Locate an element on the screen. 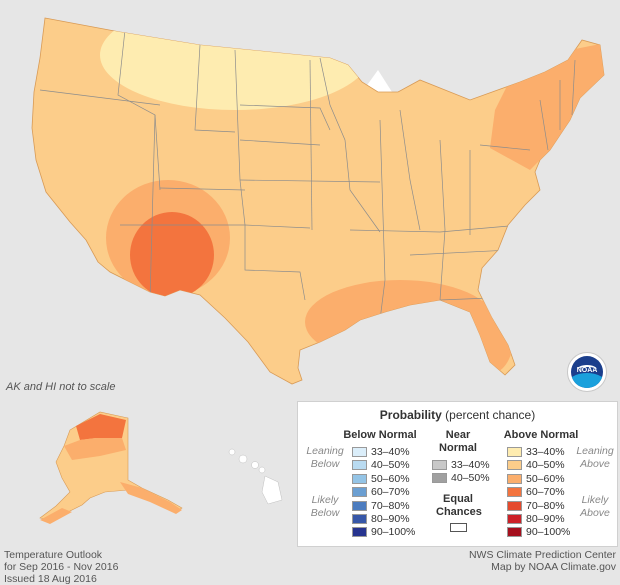 The width and height of the screenshot is (620, 585). below-label-5: 80–90% is located at coordinates (390, 519).